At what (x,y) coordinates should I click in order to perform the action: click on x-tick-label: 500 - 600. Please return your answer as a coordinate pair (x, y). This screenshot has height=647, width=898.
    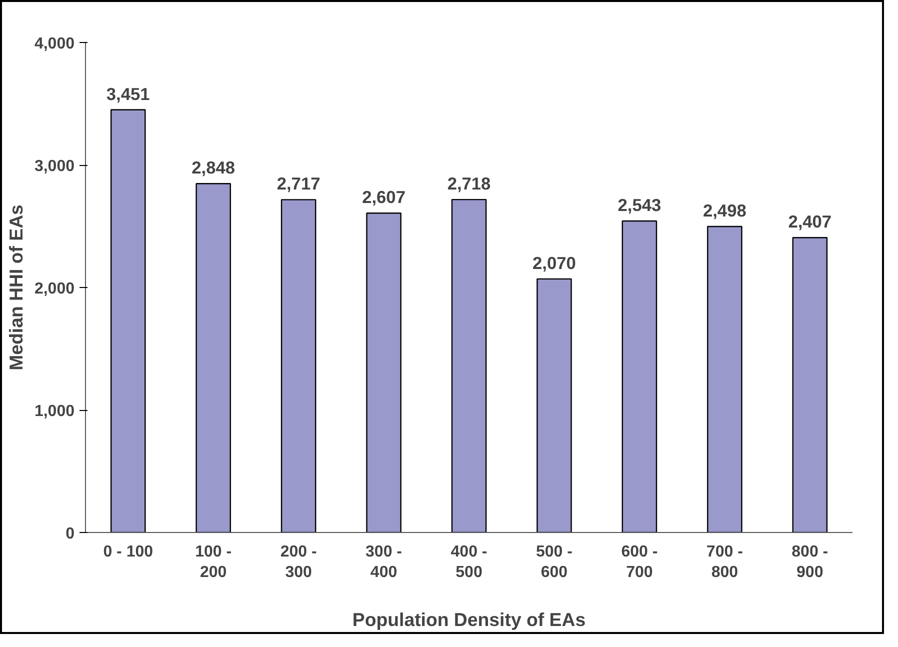
    Looking at the image, I should click on (554, 562).